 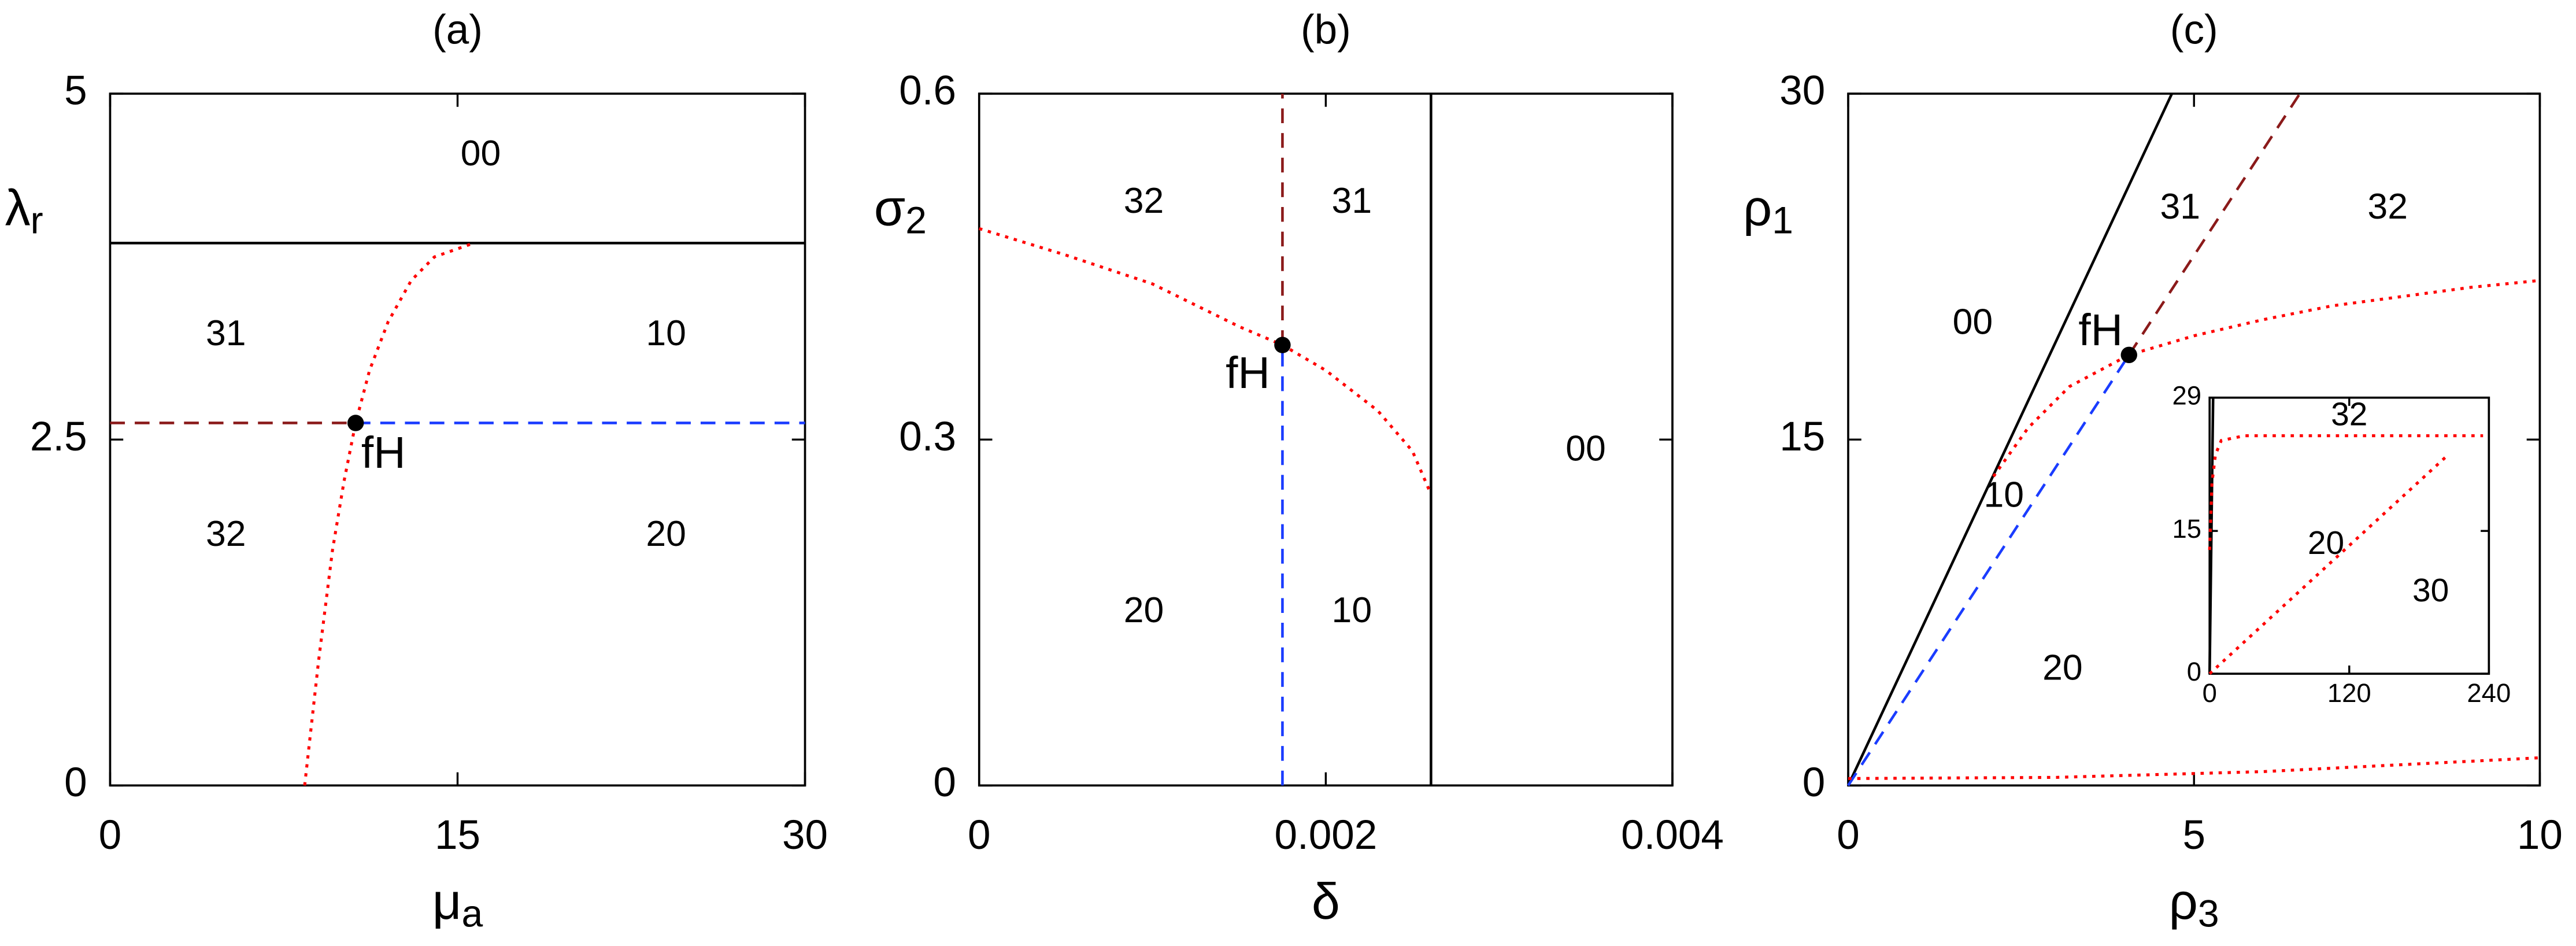 What do you see at coordinates (1326, 835) in the screenshot?
I see `x-tick-label: 0.002` at bounding box center [1326, 835].